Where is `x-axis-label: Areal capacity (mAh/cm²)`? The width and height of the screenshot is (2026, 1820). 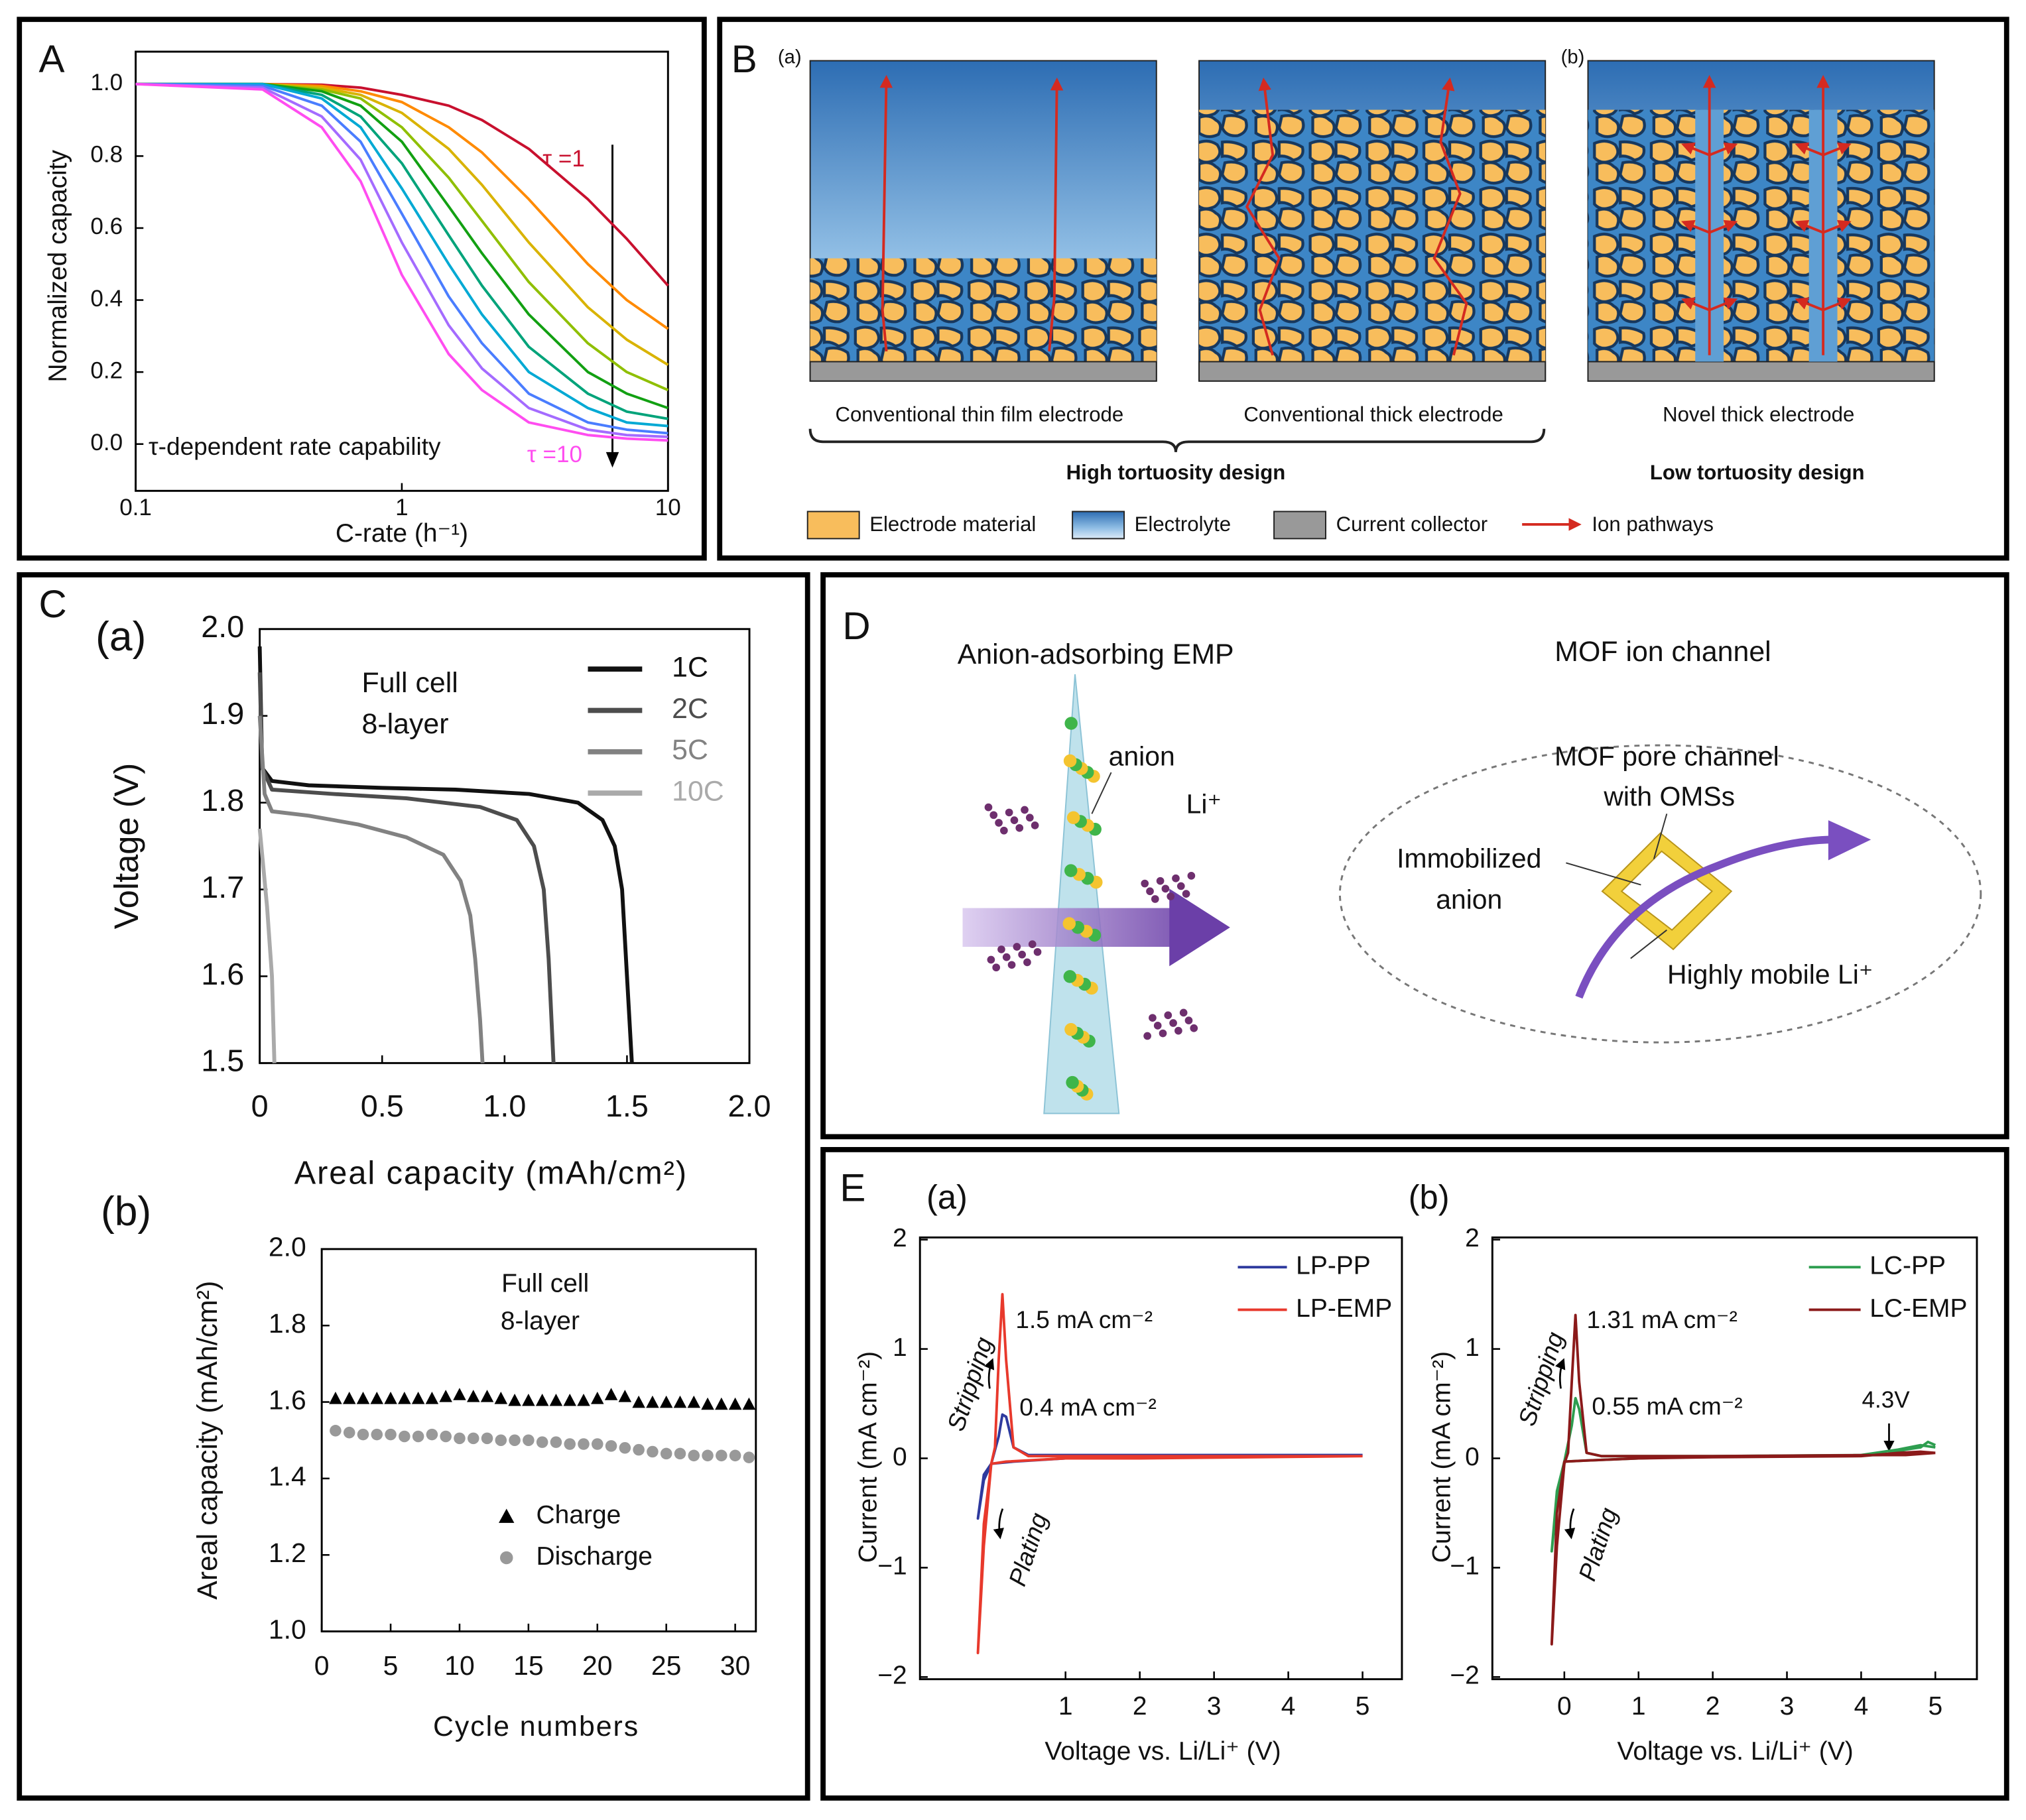 x-axis-label: Areal capacity (mAh/cm²) is located at coordinates (491, 1173).